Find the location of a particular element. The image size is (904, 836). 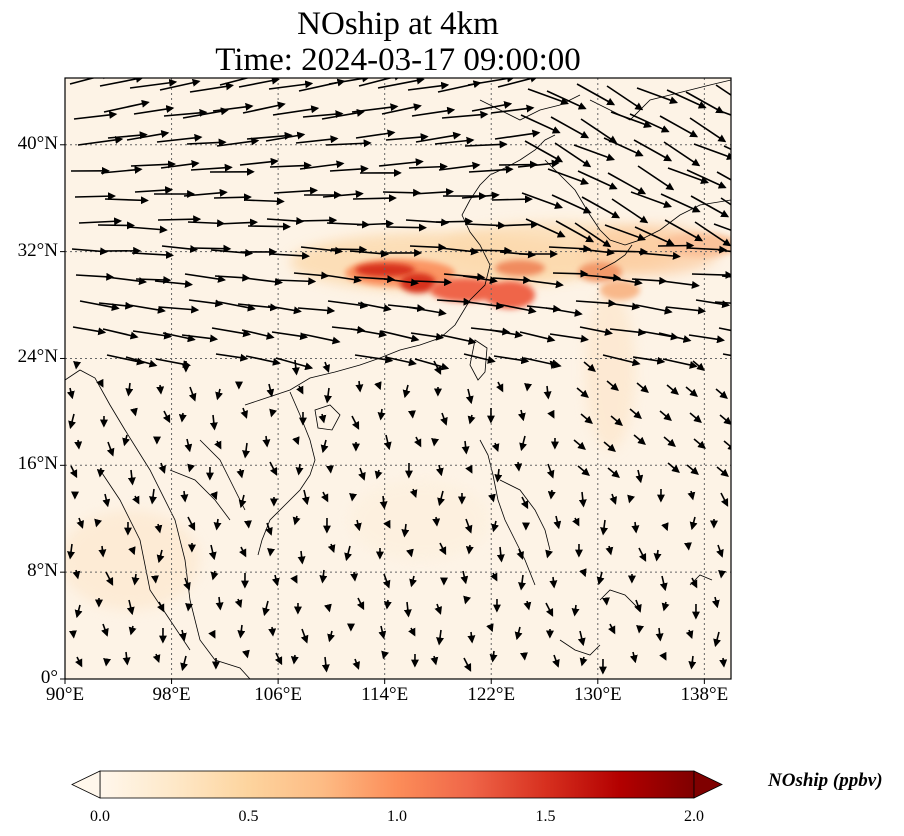

x-tick-label: 130°E is located at coordinates (597, 694).